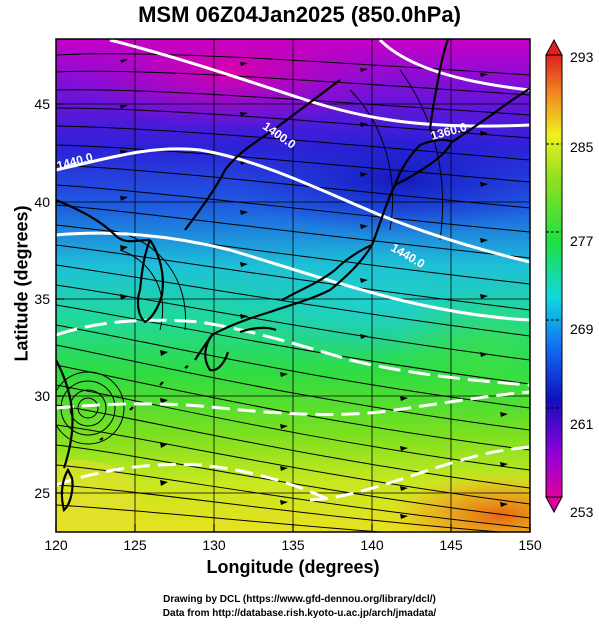 This screenshot has height=625, width=599. I want to click on y-tick-label: 35, so click(42, 299).